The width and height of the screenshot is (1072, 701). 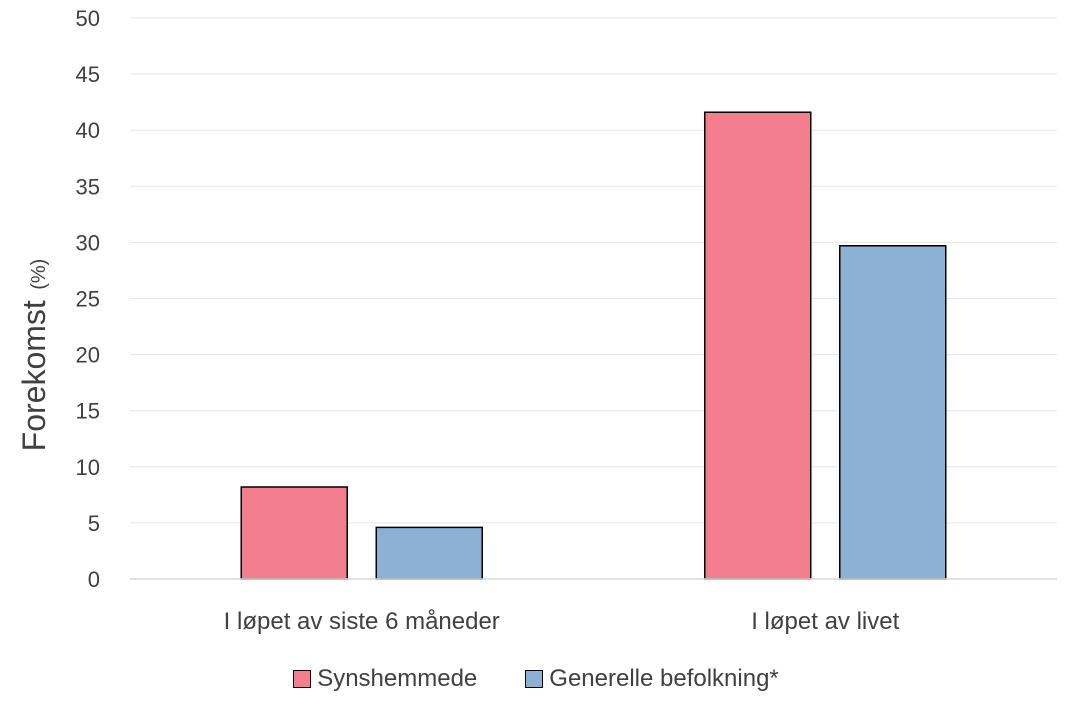 I want to click on y-tick-label: 10, so click(x=88, y=467).